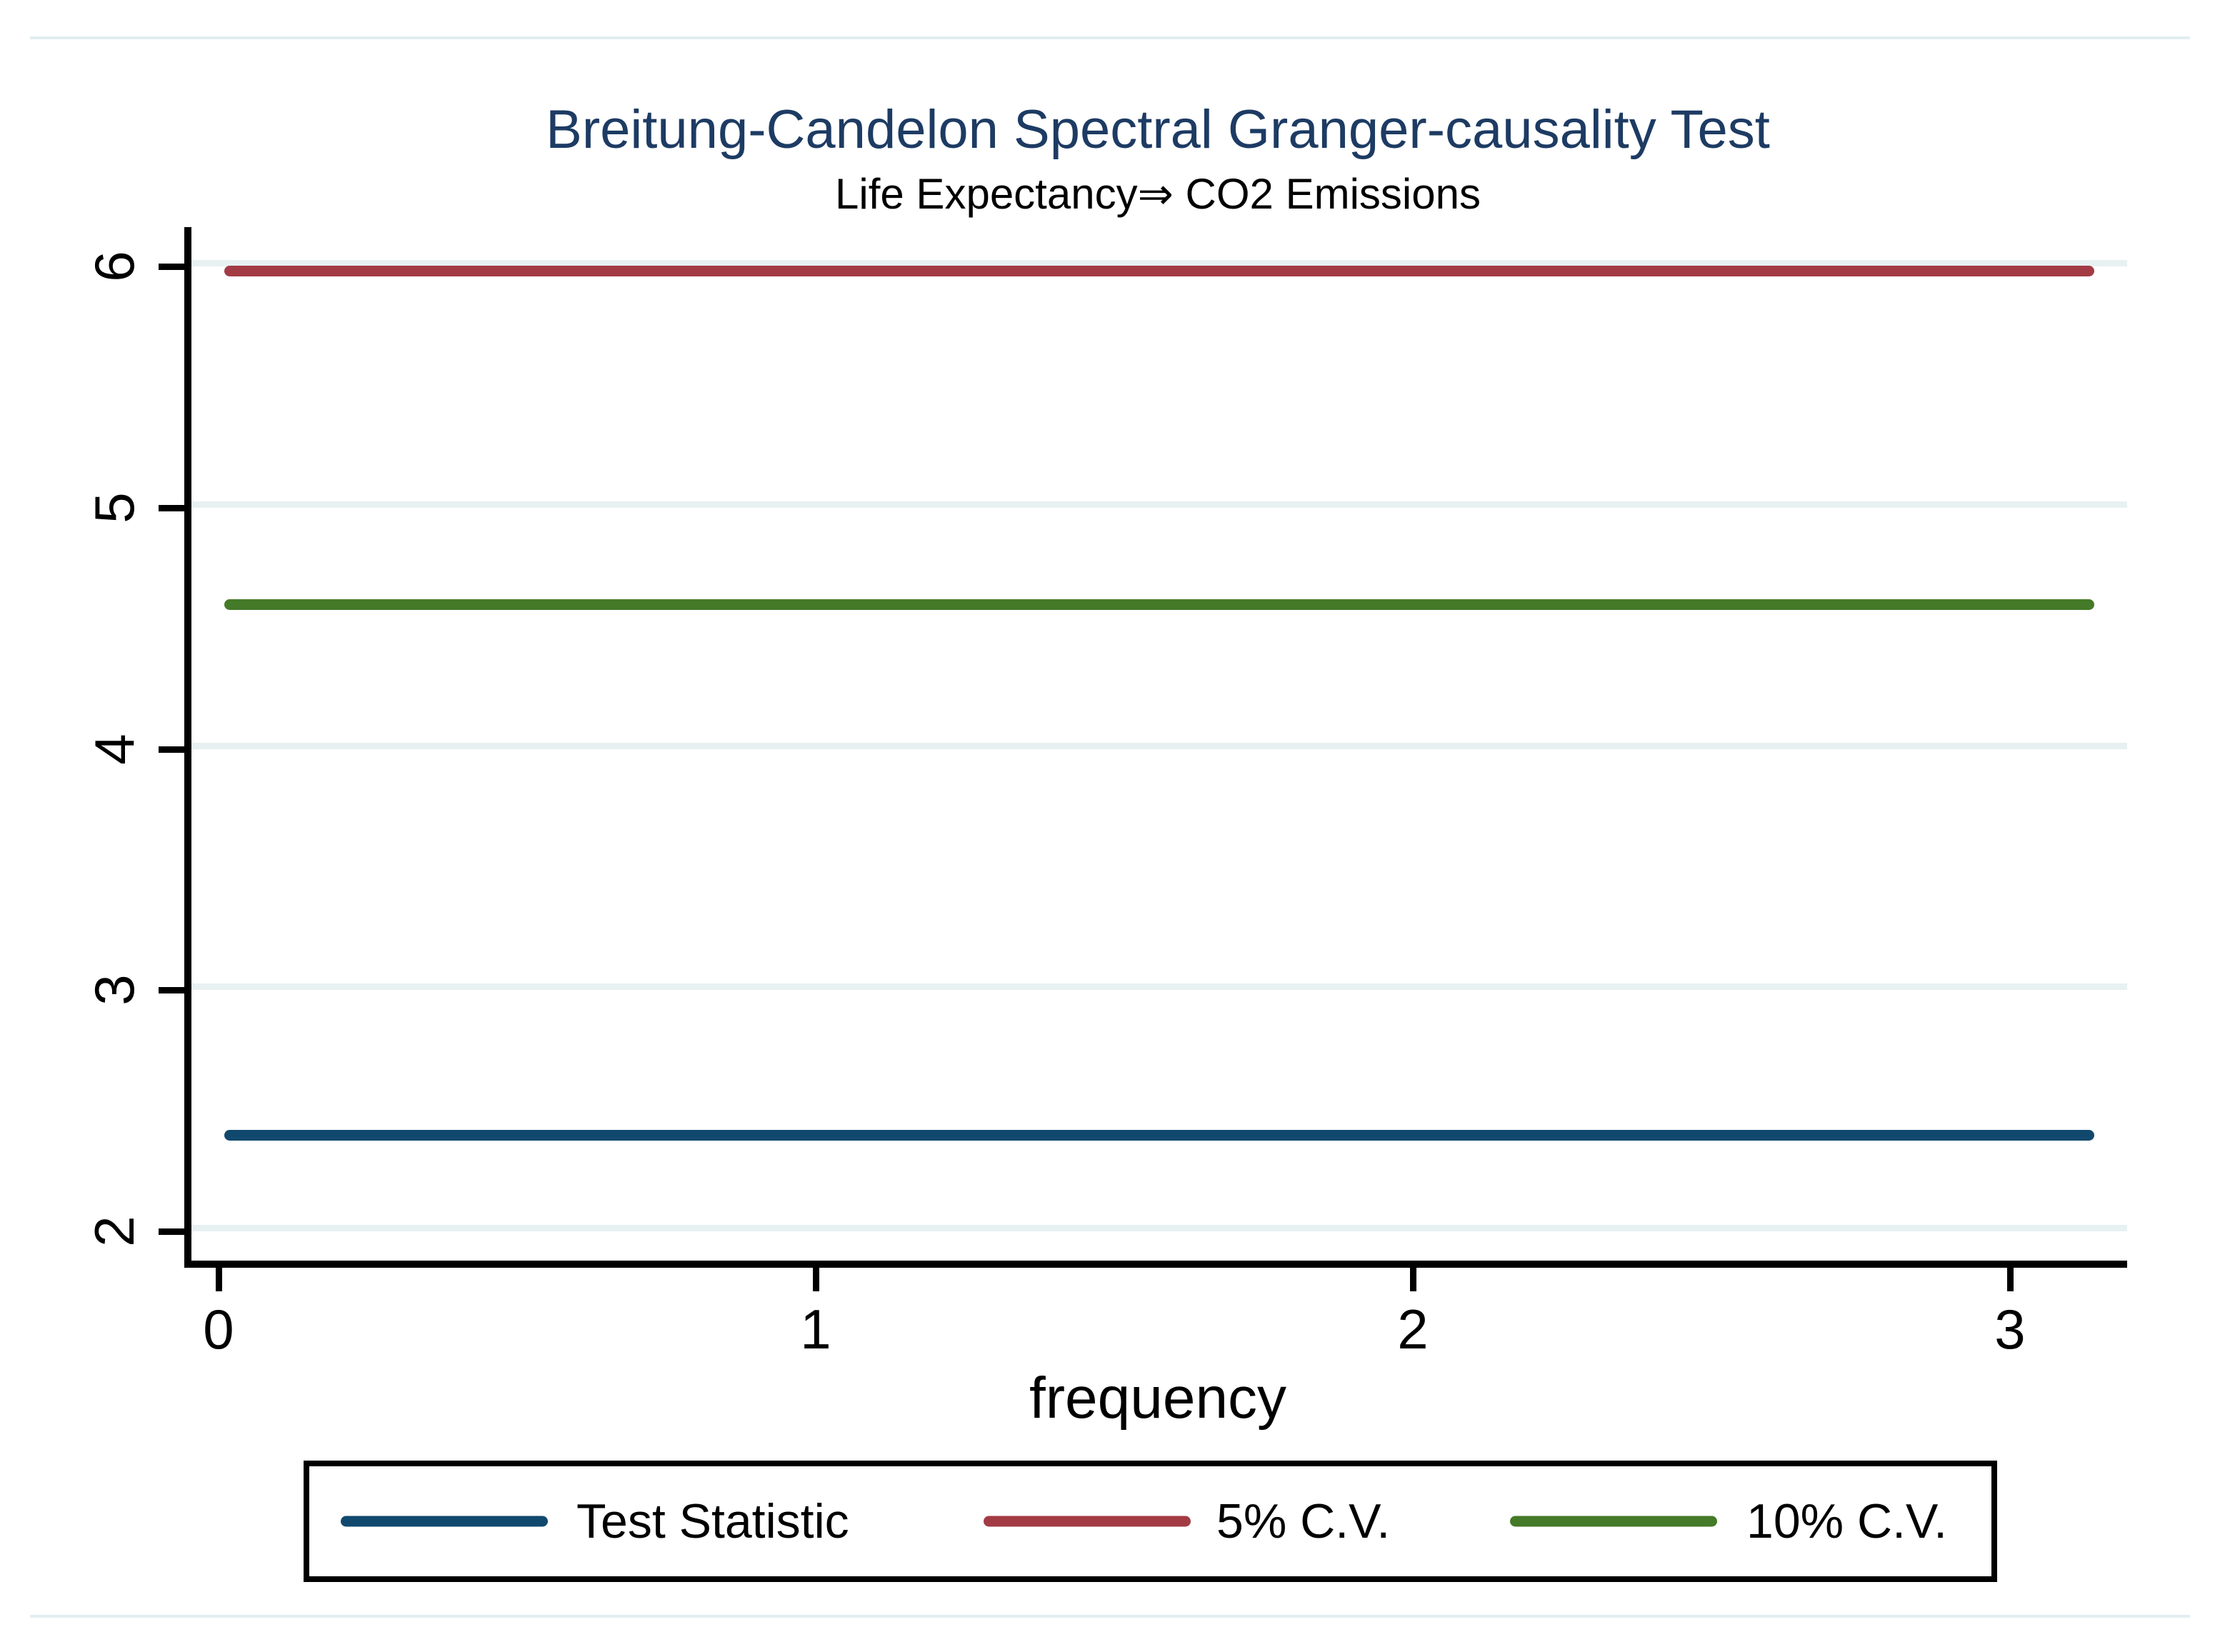  What do you see at coordinates (1159, 1135) in the screenshot?
I see `series-line-test-statistic` at bounding box center [1159, 1135].